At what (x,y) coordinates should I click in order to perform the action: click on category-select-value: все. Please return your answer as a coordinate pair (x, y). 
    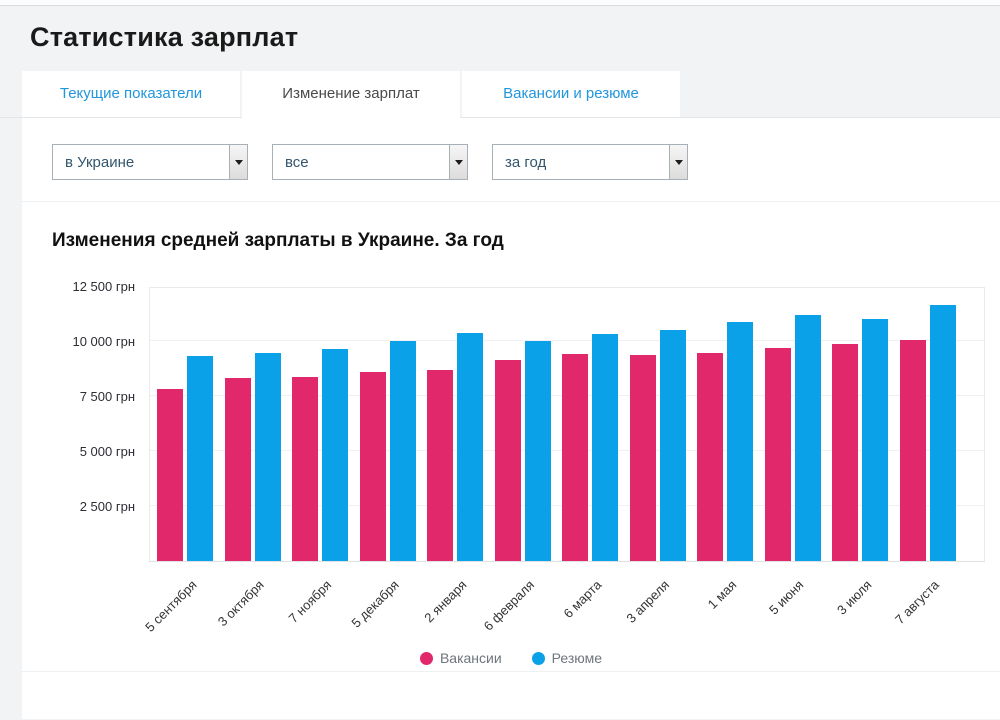
    Looking at the image, I should click on (297, 162).